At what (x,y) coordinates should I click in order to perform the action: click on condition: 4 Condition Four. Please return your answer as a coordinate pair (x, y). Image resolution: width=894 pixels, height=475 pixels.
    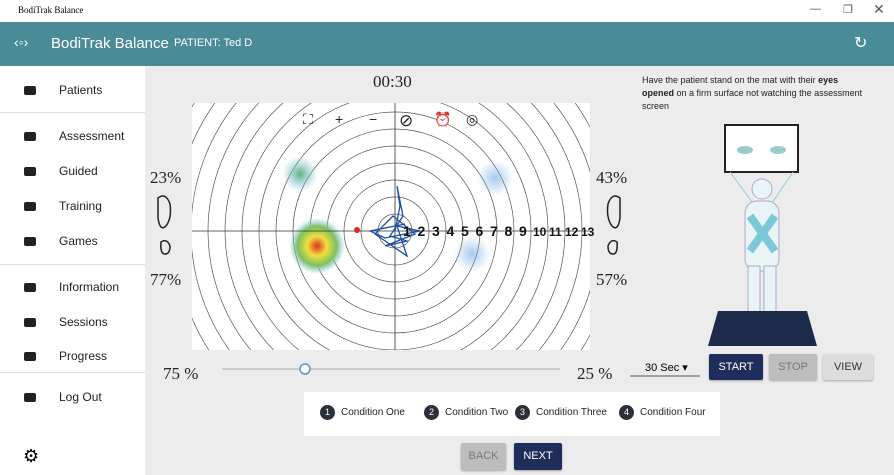
    Looking at the image, I should click on (662, 412).